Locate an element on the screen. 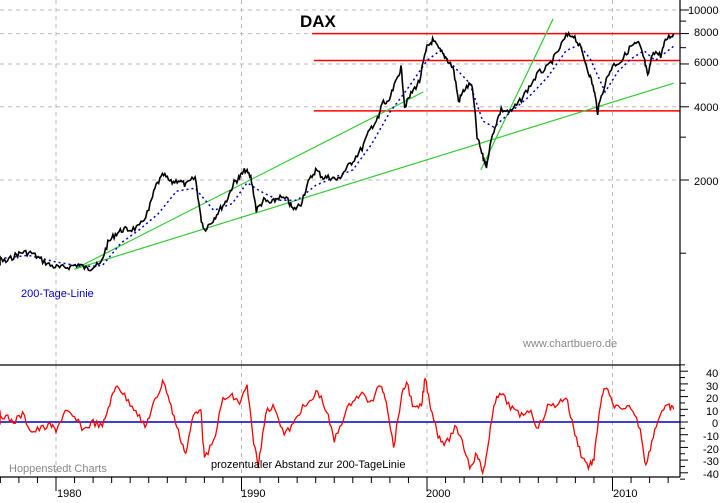  x-axis-ticks is located at coordinates (334, 484).